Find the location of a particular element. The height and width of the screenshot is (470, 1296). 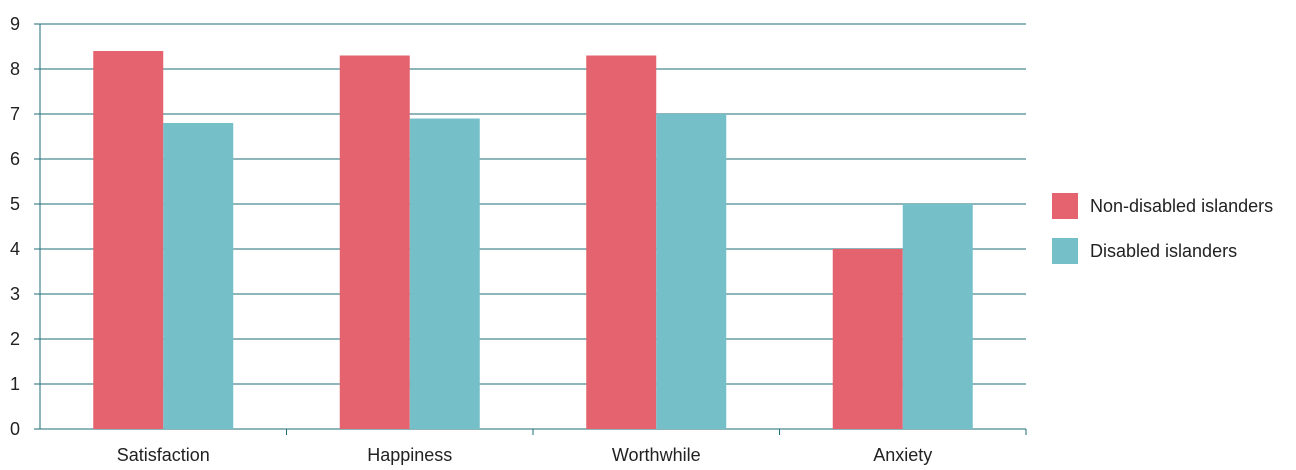

y-tick-label-9: 9 is located at coordinates (15, 24).